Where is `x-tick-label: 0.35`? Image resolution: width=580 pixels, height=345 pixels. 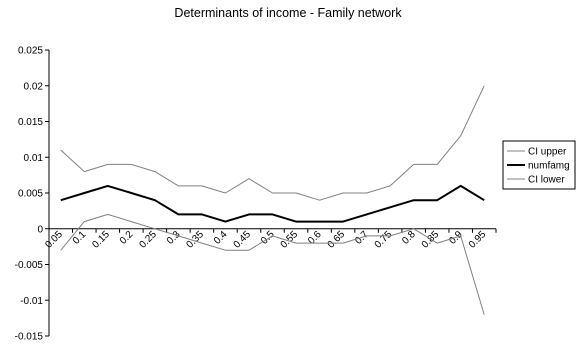 x-tick-label: 0.35 is located at coordinates (195, 240).